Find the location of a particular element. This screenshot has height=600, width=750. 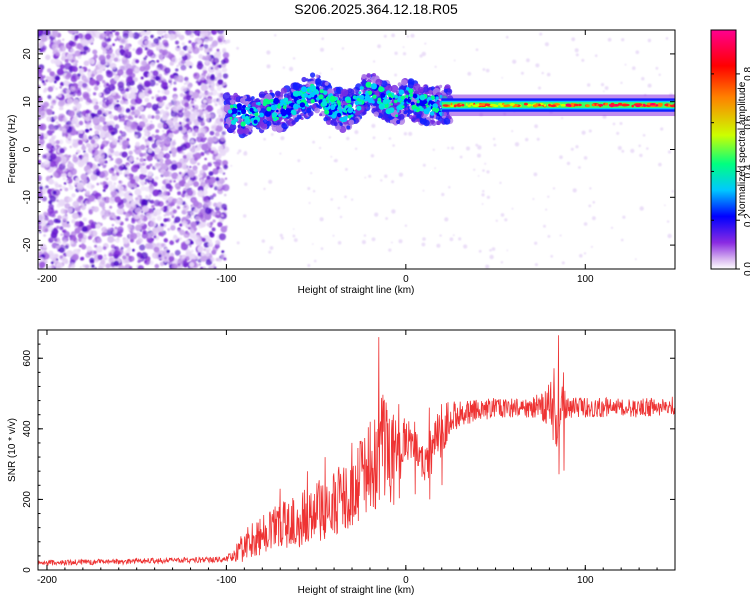

colorbar-tick-label: 0.4 is located at coordinates (746, 171).